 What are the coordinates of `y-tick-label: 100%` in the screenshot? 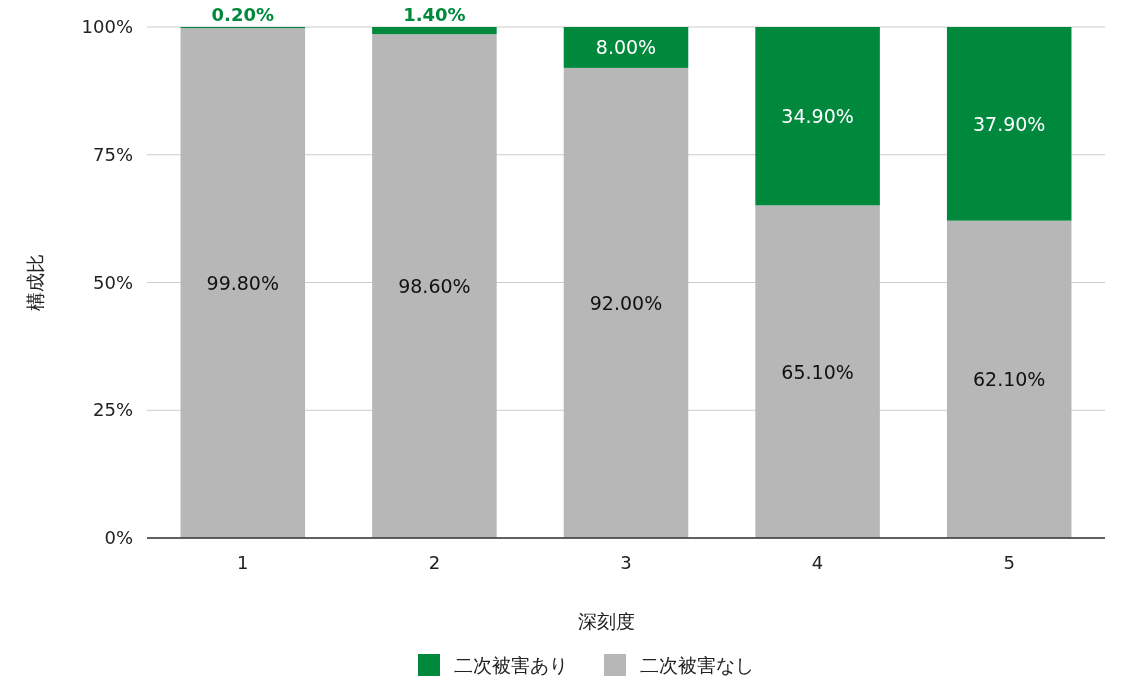 It's located at (107, 26).